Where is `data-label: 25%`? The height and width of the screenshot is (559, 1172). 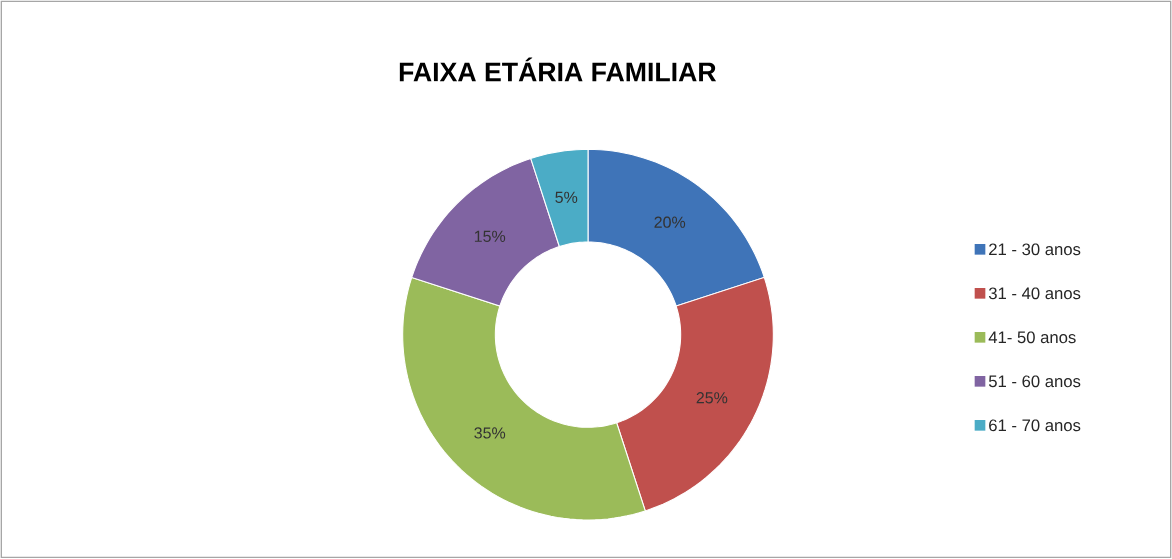
data-label: 25% is located at coordinates (712, 398).